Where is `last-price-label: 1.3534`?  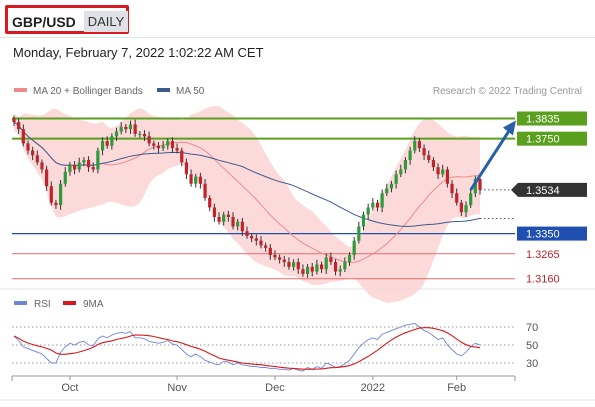 last-price-label: 1.3534 is located at coordinates (543, 191).